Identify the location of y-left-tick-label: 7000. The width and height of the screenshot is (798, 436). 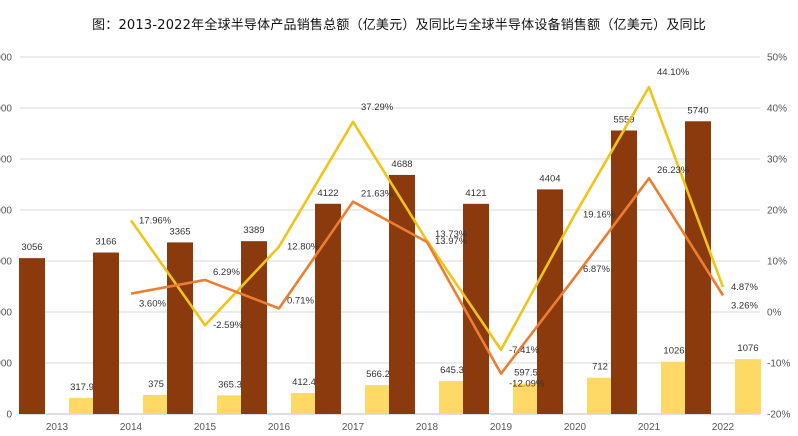
(6, 58).